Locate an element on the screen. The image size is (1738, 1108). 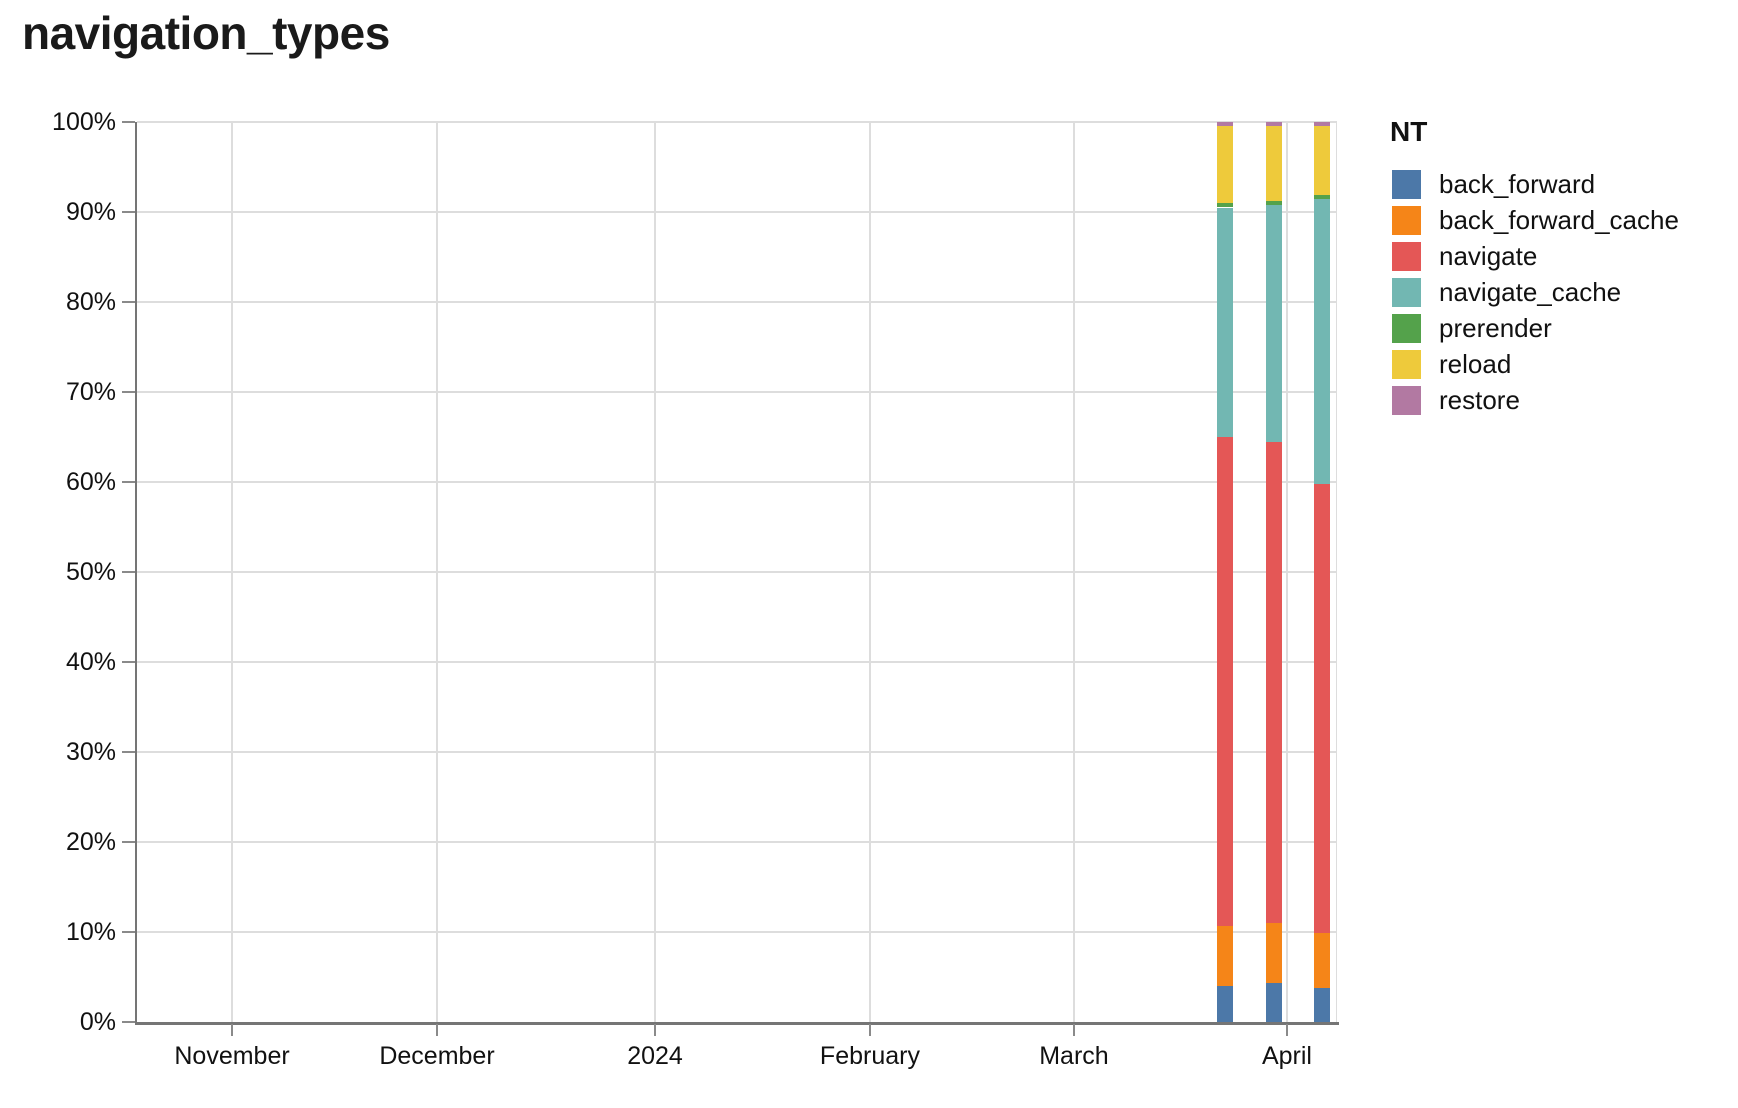
legend-item-prerender: prerender is located at coordinates (1535, 328).